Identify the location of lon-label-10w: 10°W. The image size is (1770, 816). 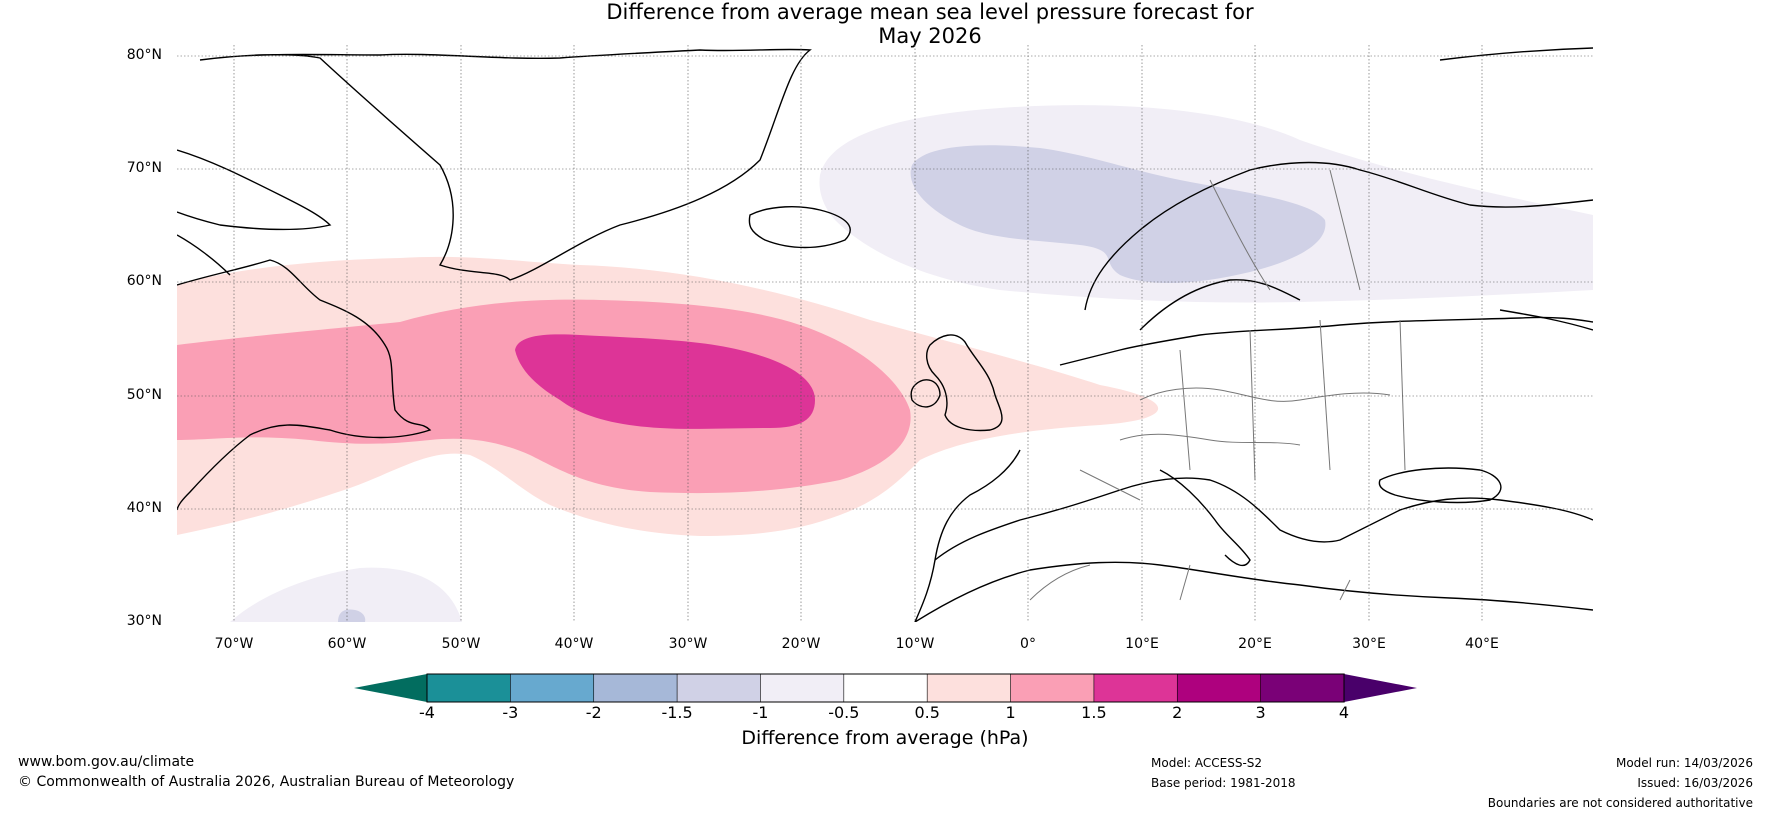
(915, 644).